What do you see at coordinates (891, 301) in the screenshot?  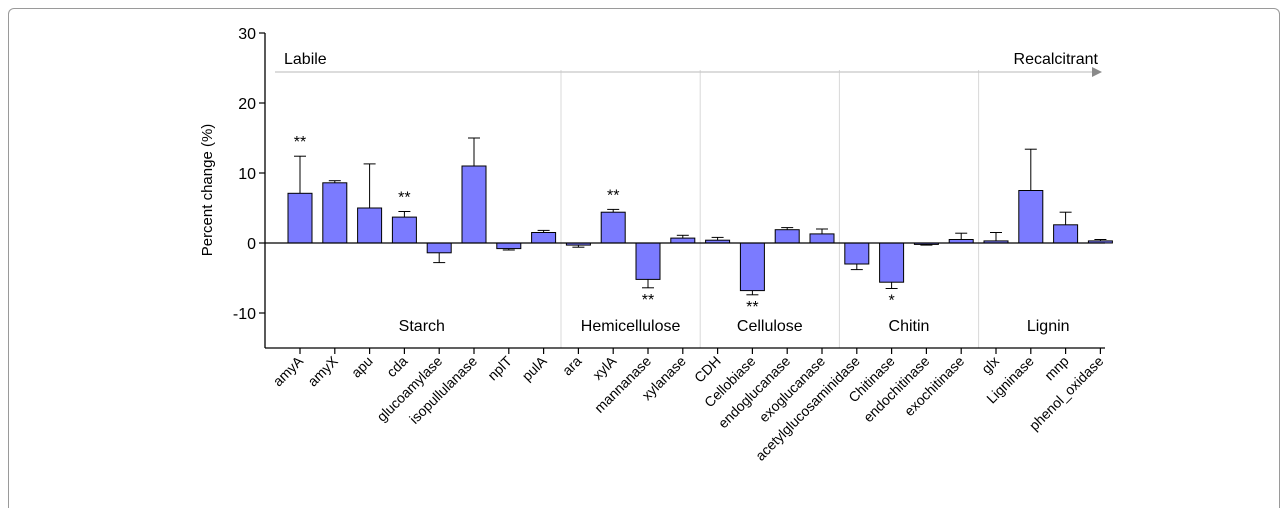 I see `significance-mark: *` at bounding box center [891, 301].